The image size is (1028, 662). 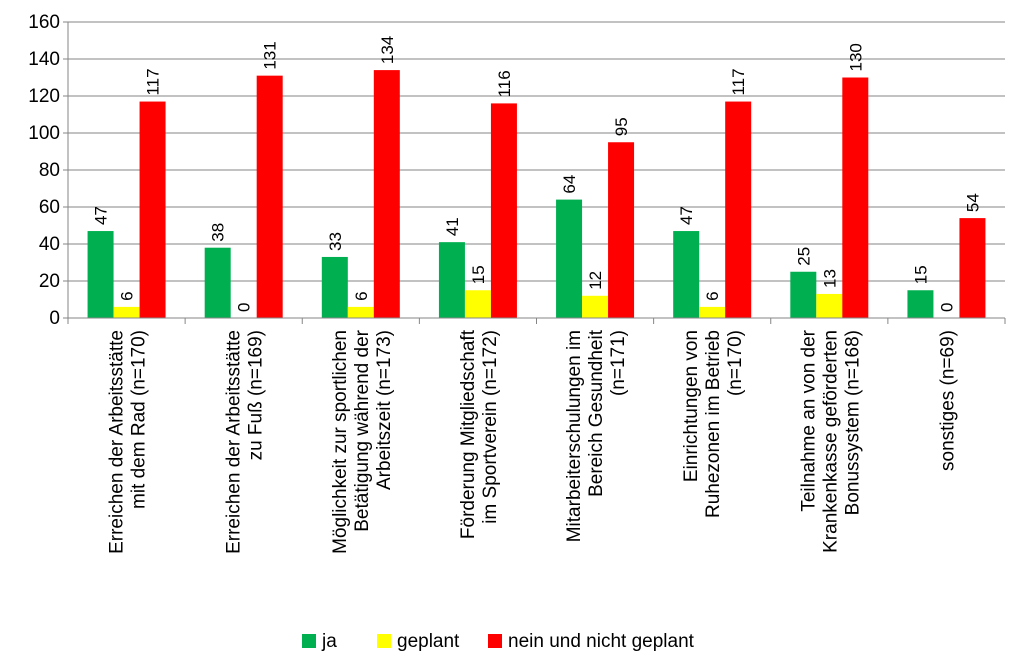 What do you see at coordinates (574, 436) in the screenshot?
I see `category-label: Mitarbeiterschulungen im` at bounding box center [574, 436].